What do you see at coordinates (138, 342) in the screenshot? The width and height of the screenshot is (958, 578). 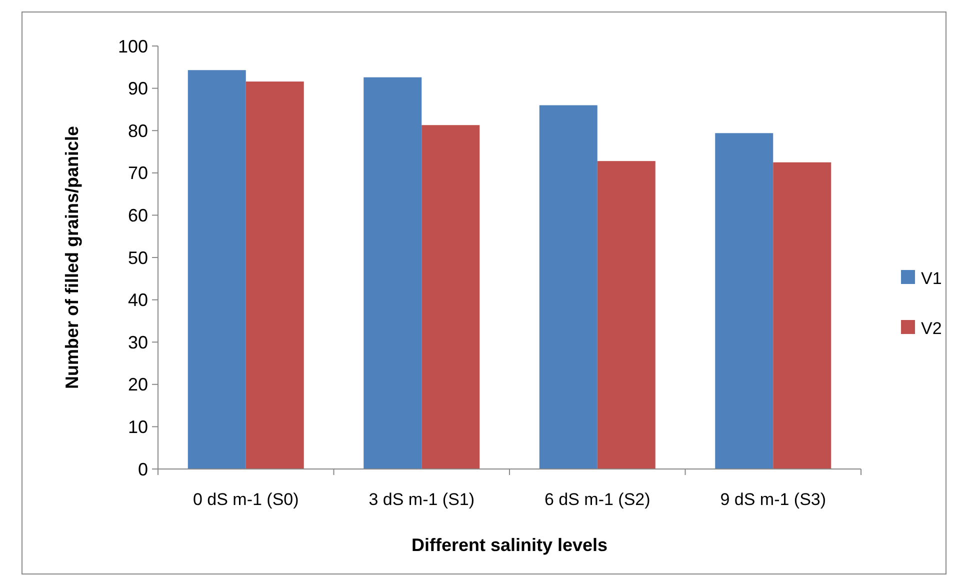 I see `y-tick-label: 30` at bounding box center [138, 342].